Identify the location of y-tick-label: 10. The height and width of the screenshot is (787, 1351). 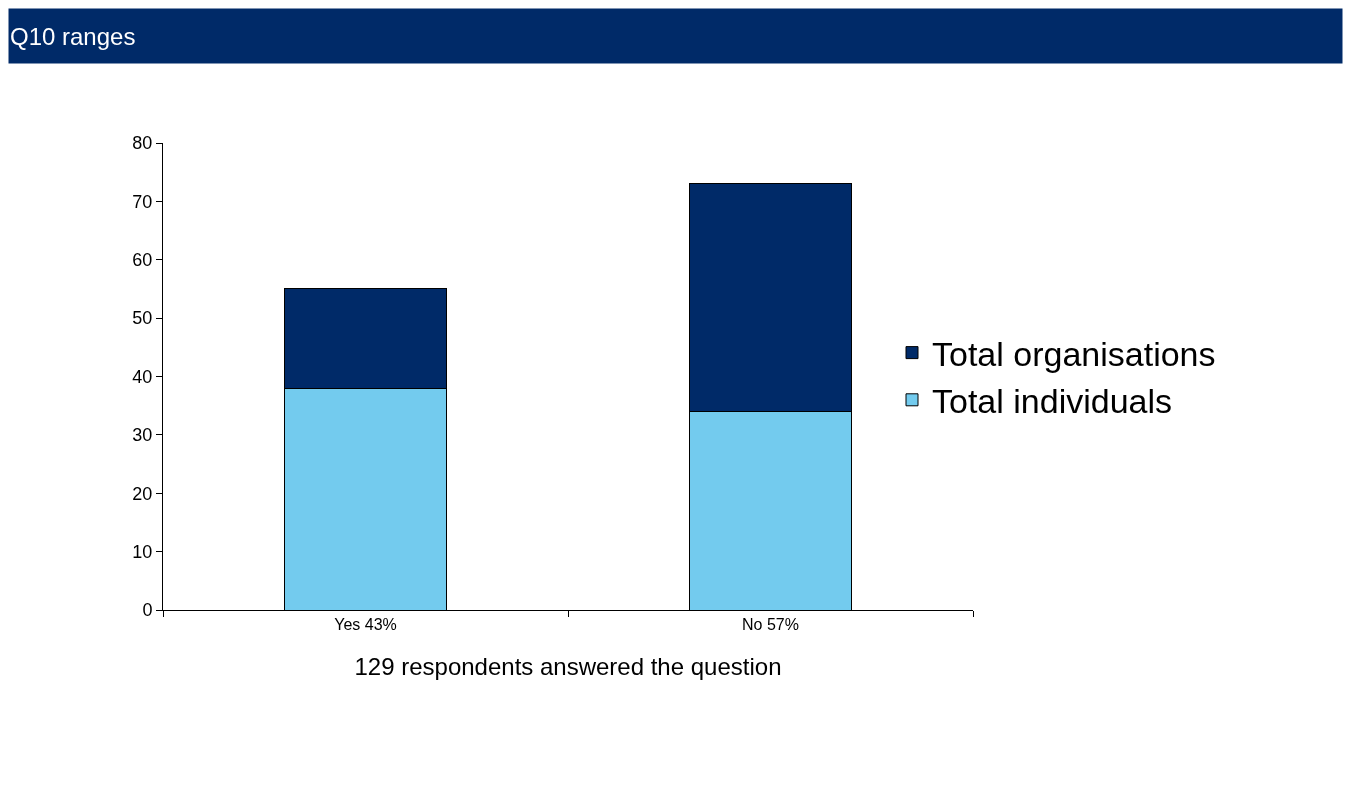
(142, 551).